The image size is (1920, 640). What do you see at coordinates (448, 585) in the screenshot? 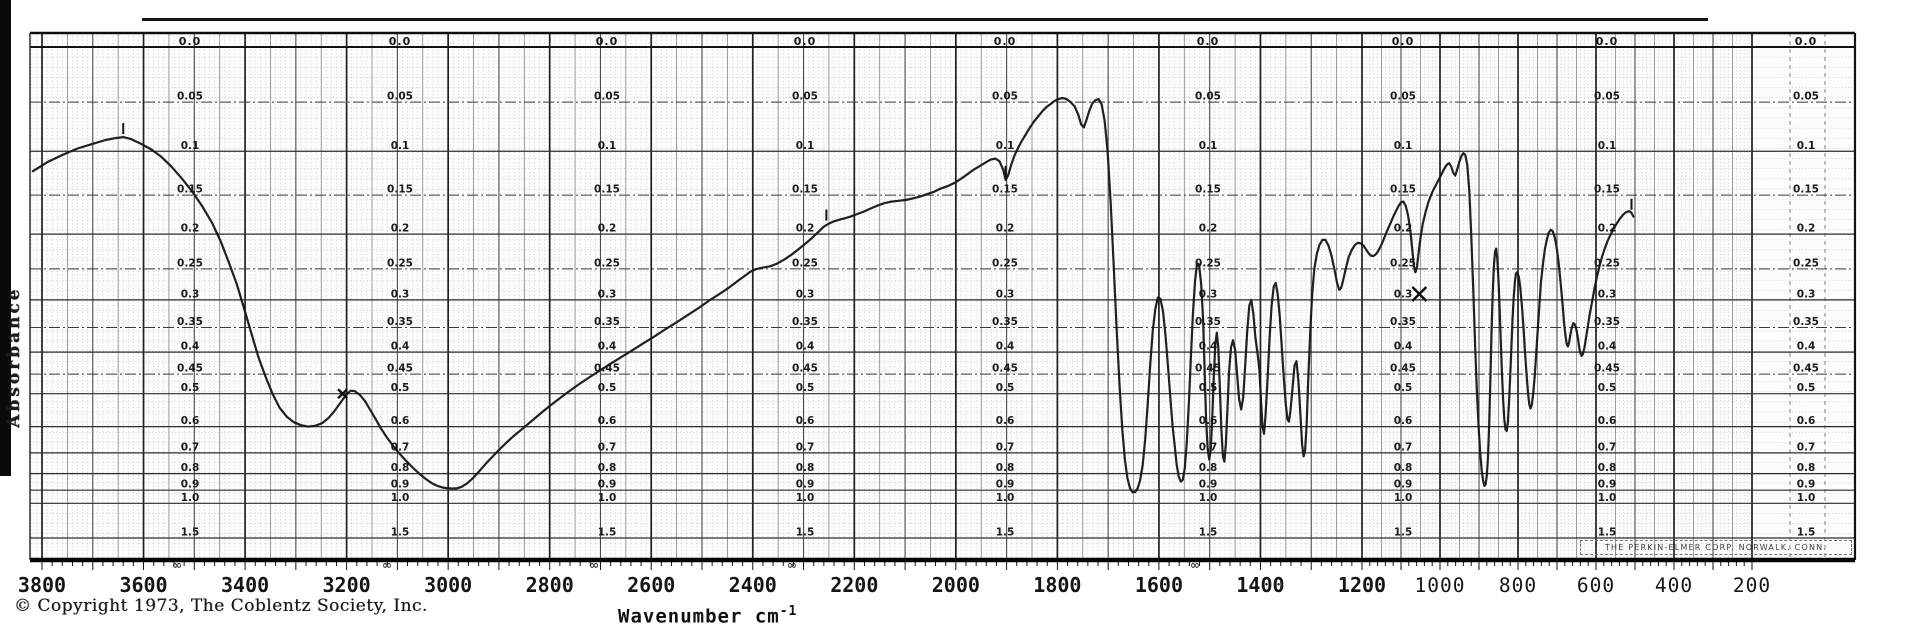
I see `x-tick-label: 3000` at bounding box center [448, 585].